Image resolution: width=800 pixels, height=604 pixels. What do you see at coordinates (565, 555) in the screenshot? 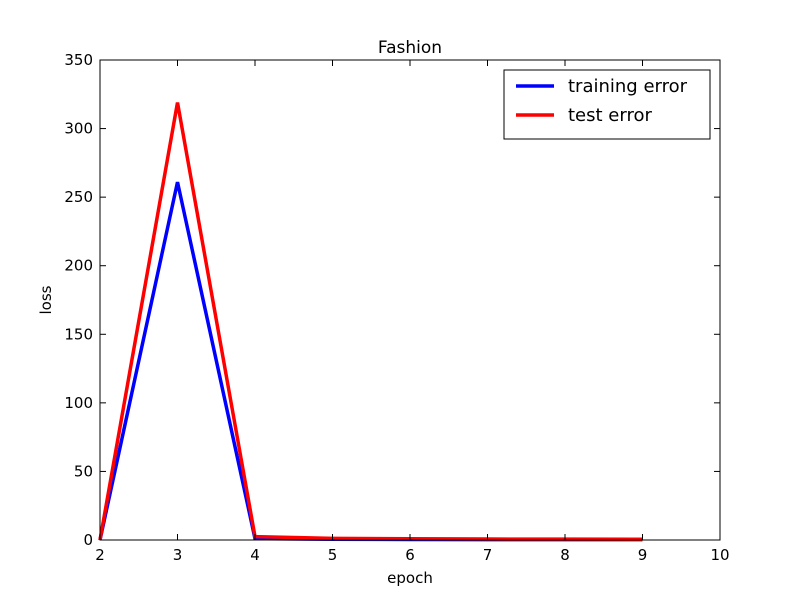
I see `x-tick-label: 8` at bounding box center [565, 555].